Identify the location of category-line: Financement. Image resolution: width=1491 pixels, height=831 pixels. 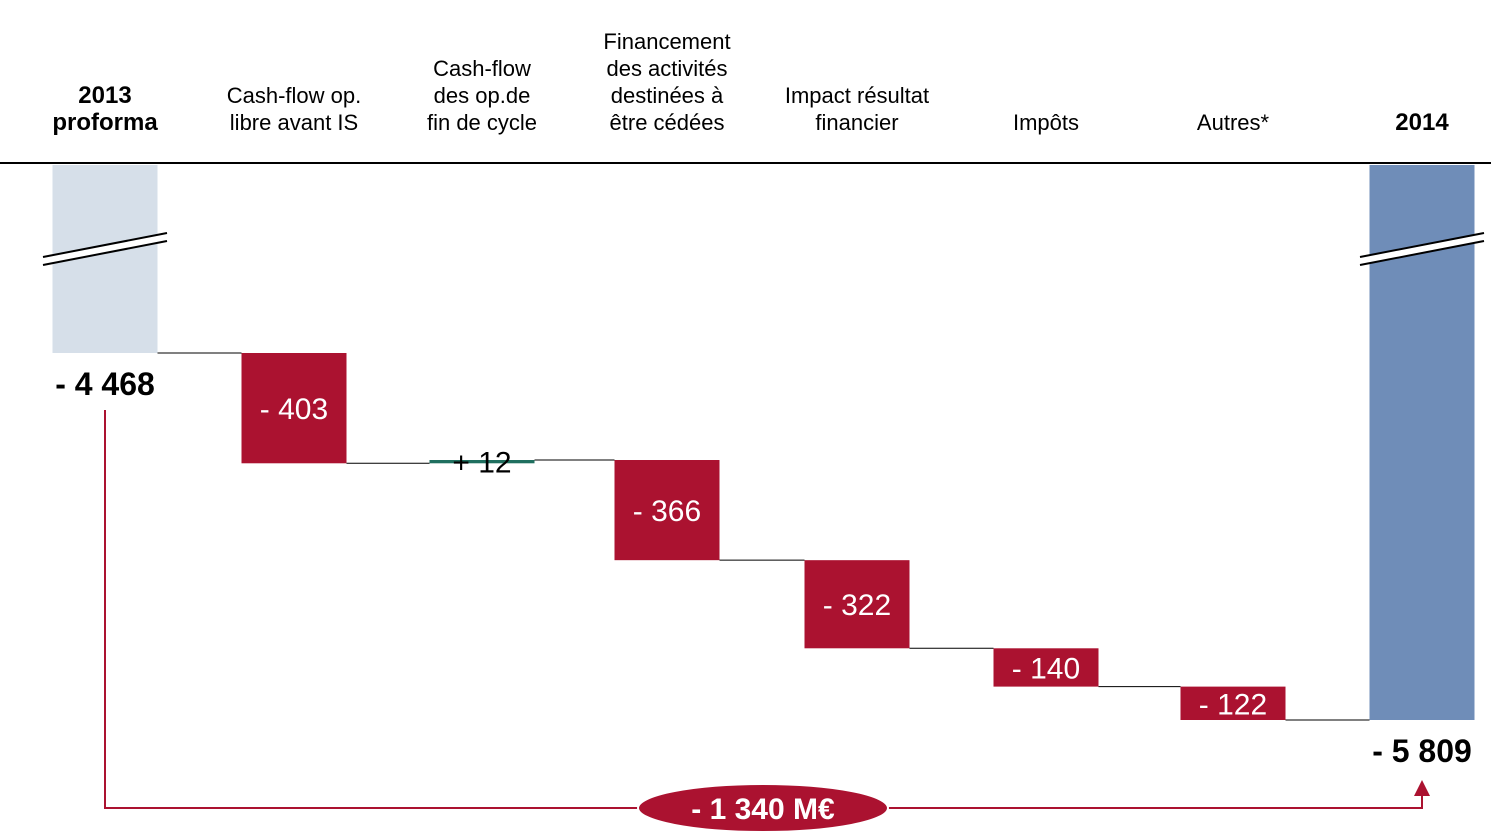
(666, 41).